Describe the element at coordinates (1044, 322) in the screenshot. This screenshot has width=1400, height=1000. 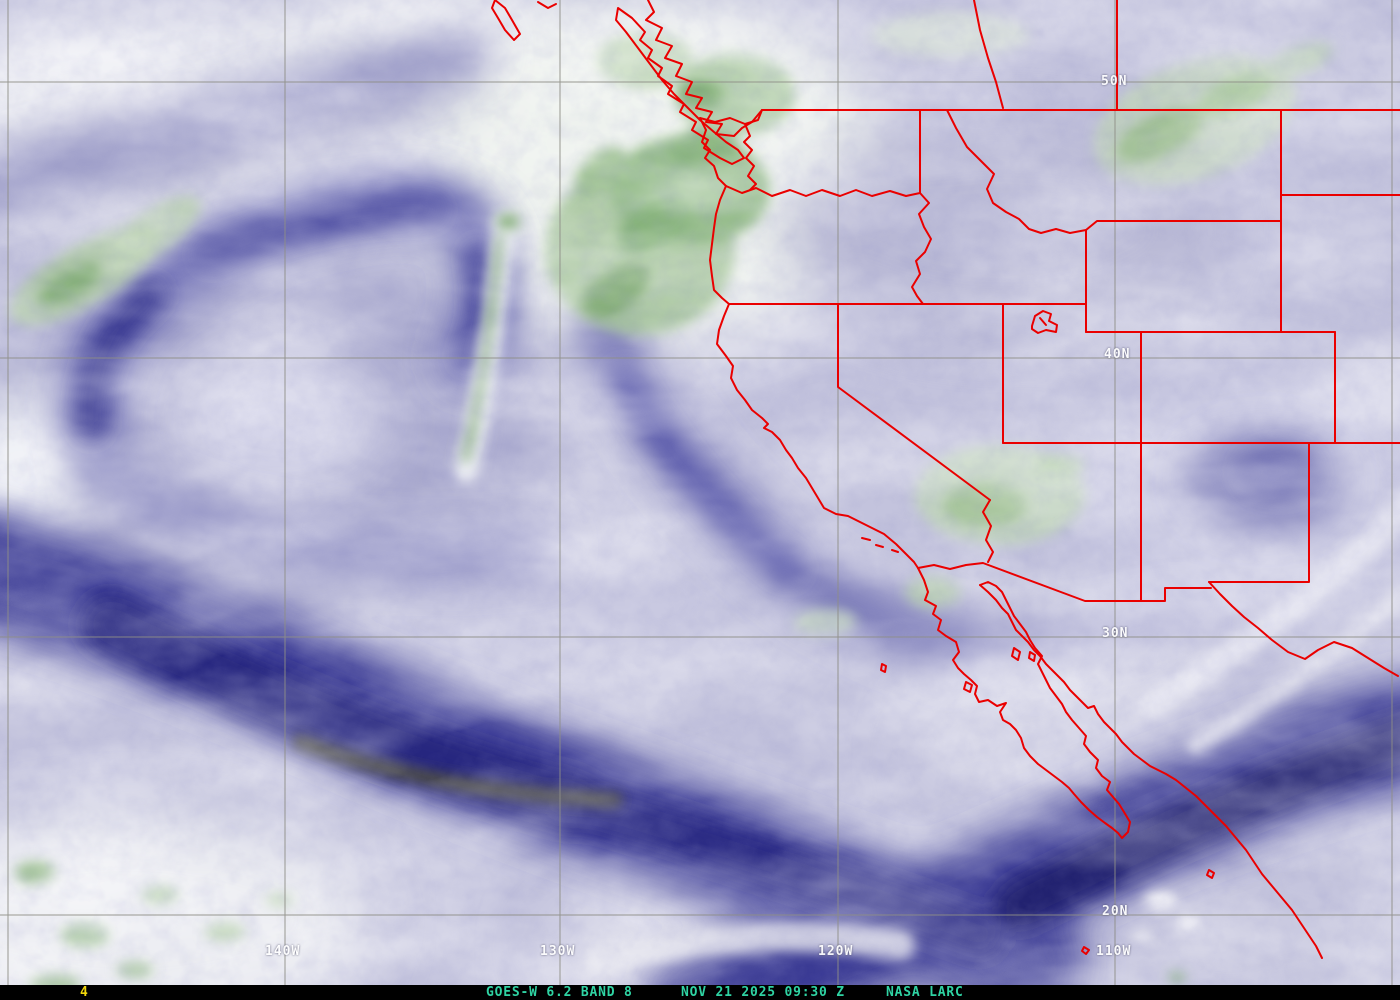
I see `great-salt-lake` at that location.